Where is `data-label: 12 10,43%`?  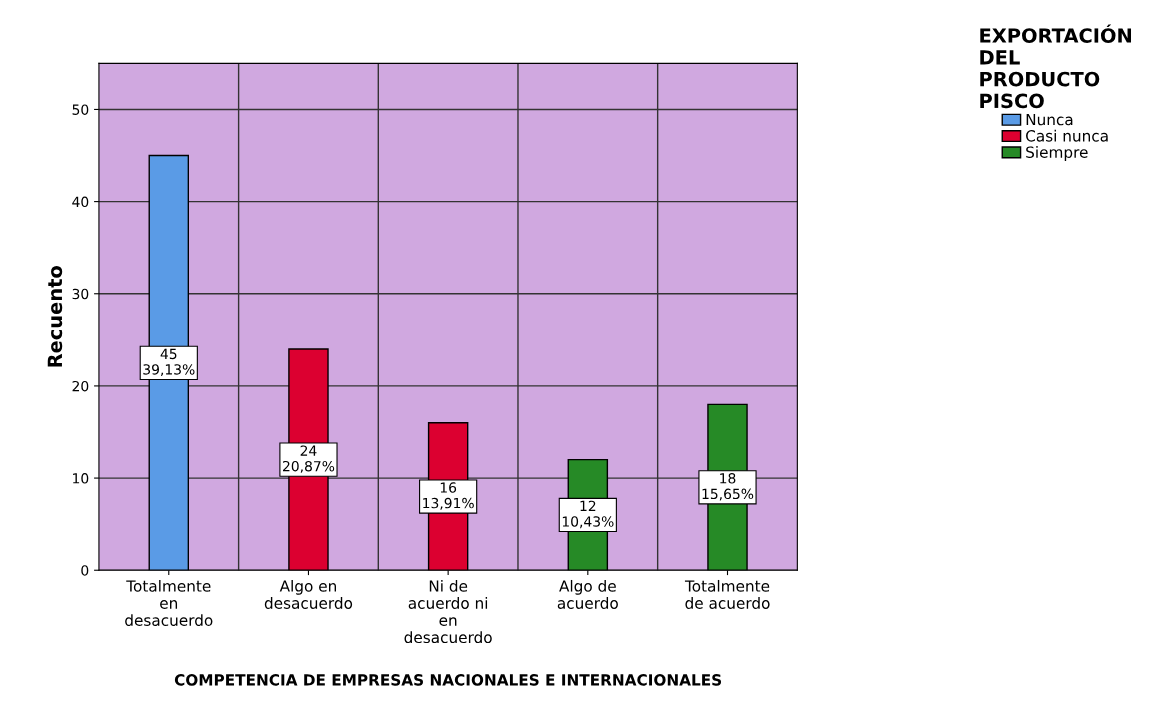
data-label: 12 10,43% is located at coordinates (588, 514).